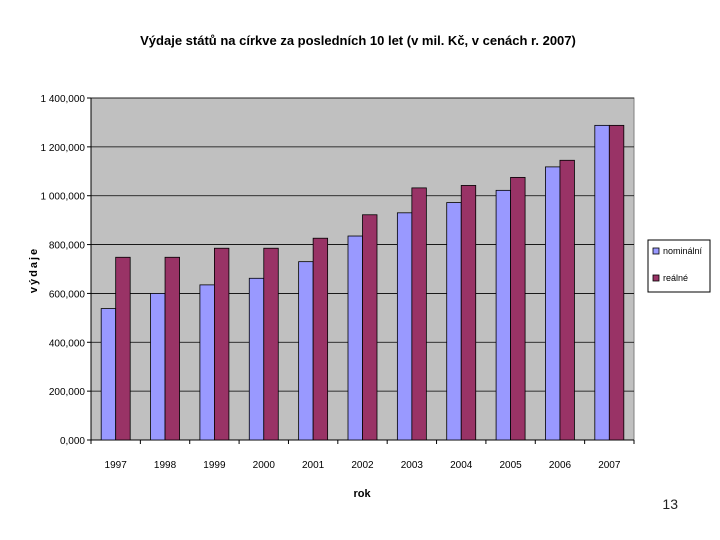  What do you see at coordinates (165, 465) in the screenshot?
I see `x-tick-label: 1998` at bounding box center [165, 465].